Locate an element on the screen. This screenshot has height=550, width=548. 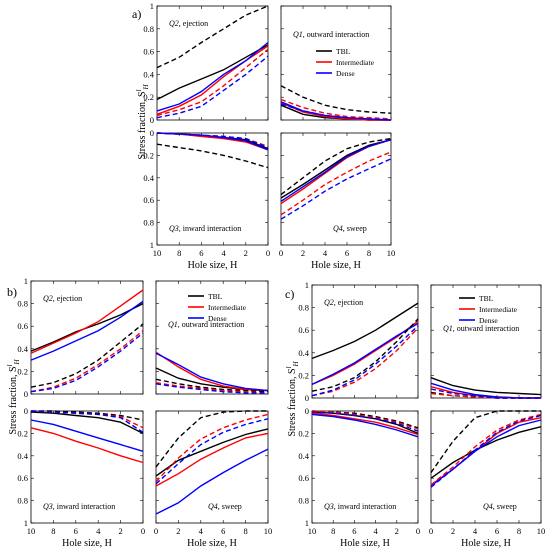
panel-letter: b) is located at coordinates (12, 292).